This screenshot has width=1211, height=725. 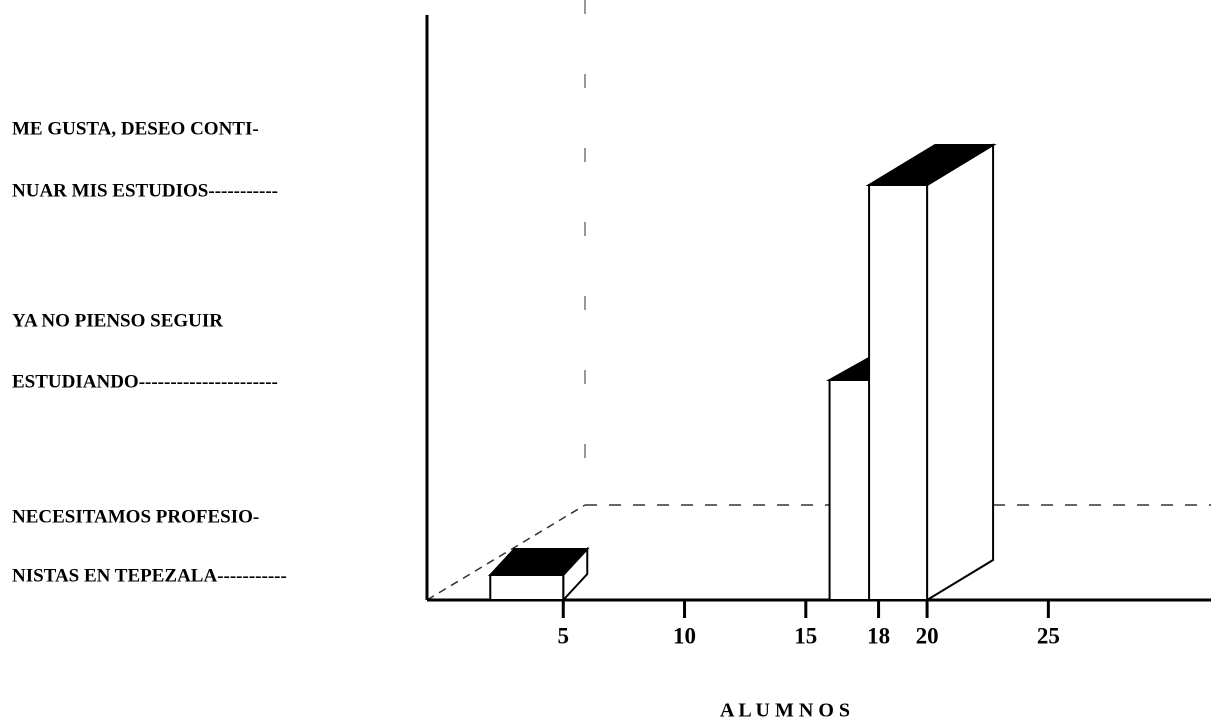 What do you see at coordinates (805, 635) in the screenshot?
I see `x-tick-label: 15` at bounding box center [805, 635].